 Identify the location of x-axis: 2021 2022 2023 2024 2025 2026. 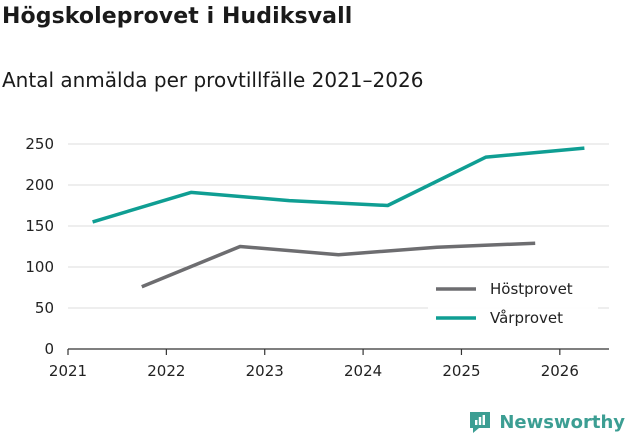
(329, 364).